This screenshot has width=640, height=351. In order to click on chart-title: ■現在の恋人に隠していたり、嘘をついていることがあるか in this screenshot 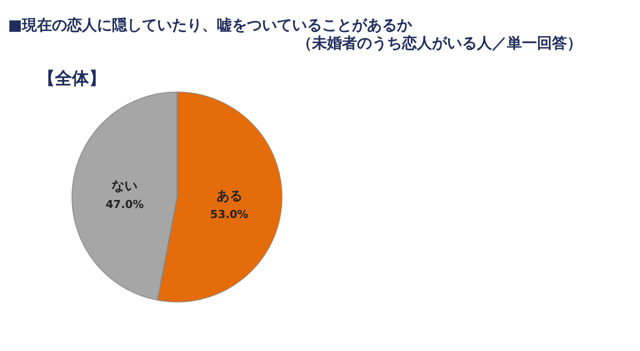, I will do `click(211, 25)`.